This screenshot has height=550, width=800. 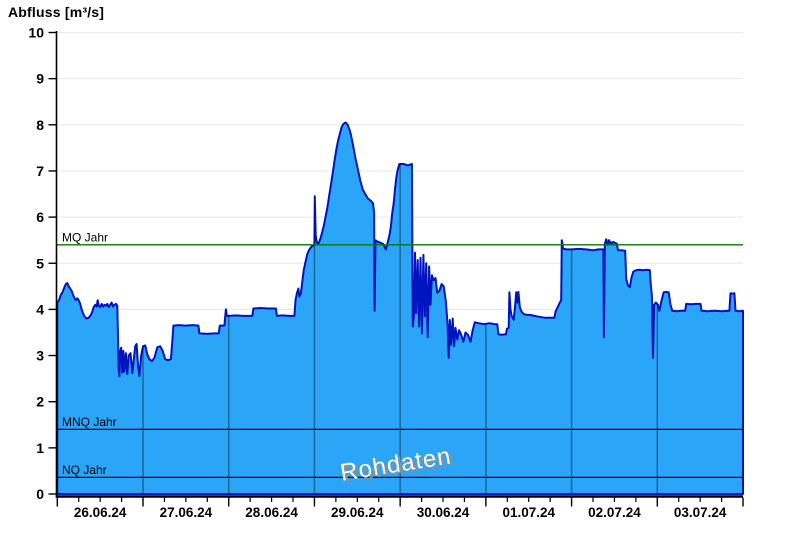 What do you see at coordinates (186, 512) in the screenshot?
I see `x-day-label: 27.06.24` at bounding box center [186, 512].